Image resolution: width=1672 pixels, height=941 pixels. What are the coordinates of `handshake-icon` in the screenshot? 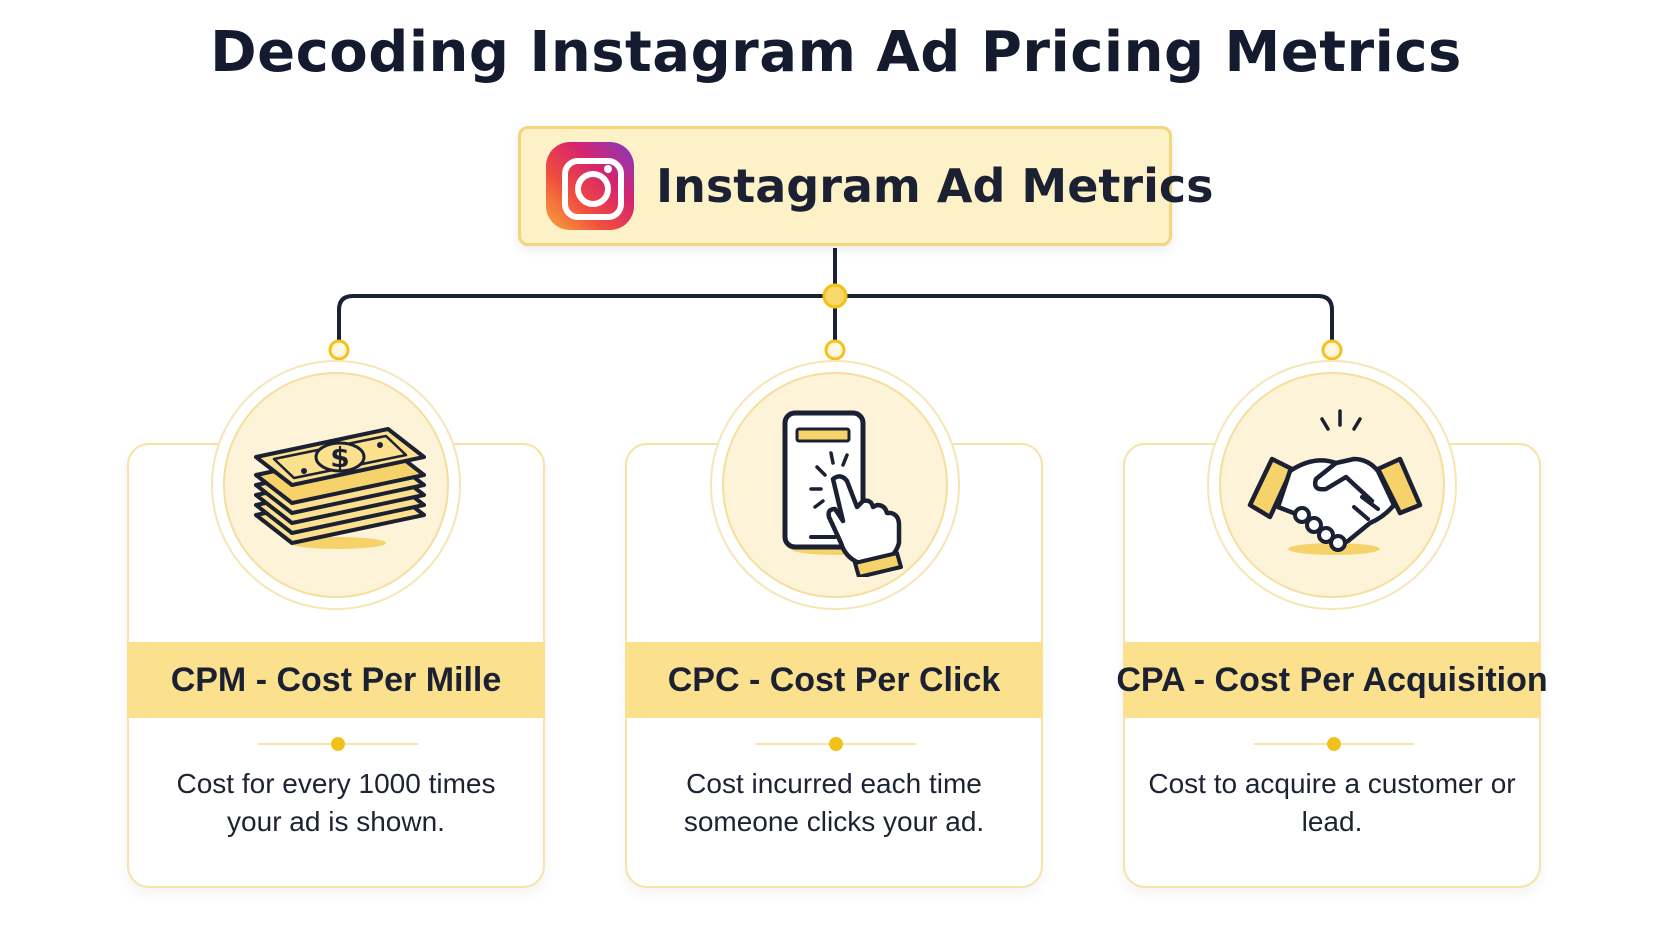 It's located at (1335, 482).